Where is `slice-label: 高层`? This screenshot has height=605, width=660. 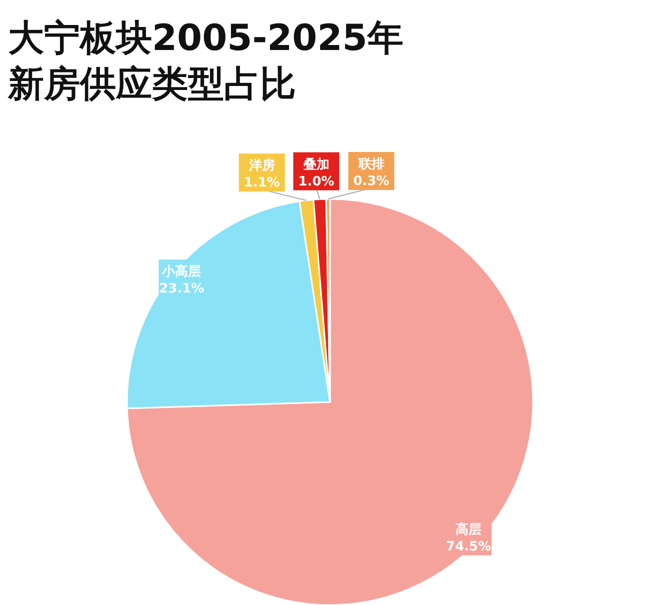
slice-label: 高层 is located at coordinates (469, 529).